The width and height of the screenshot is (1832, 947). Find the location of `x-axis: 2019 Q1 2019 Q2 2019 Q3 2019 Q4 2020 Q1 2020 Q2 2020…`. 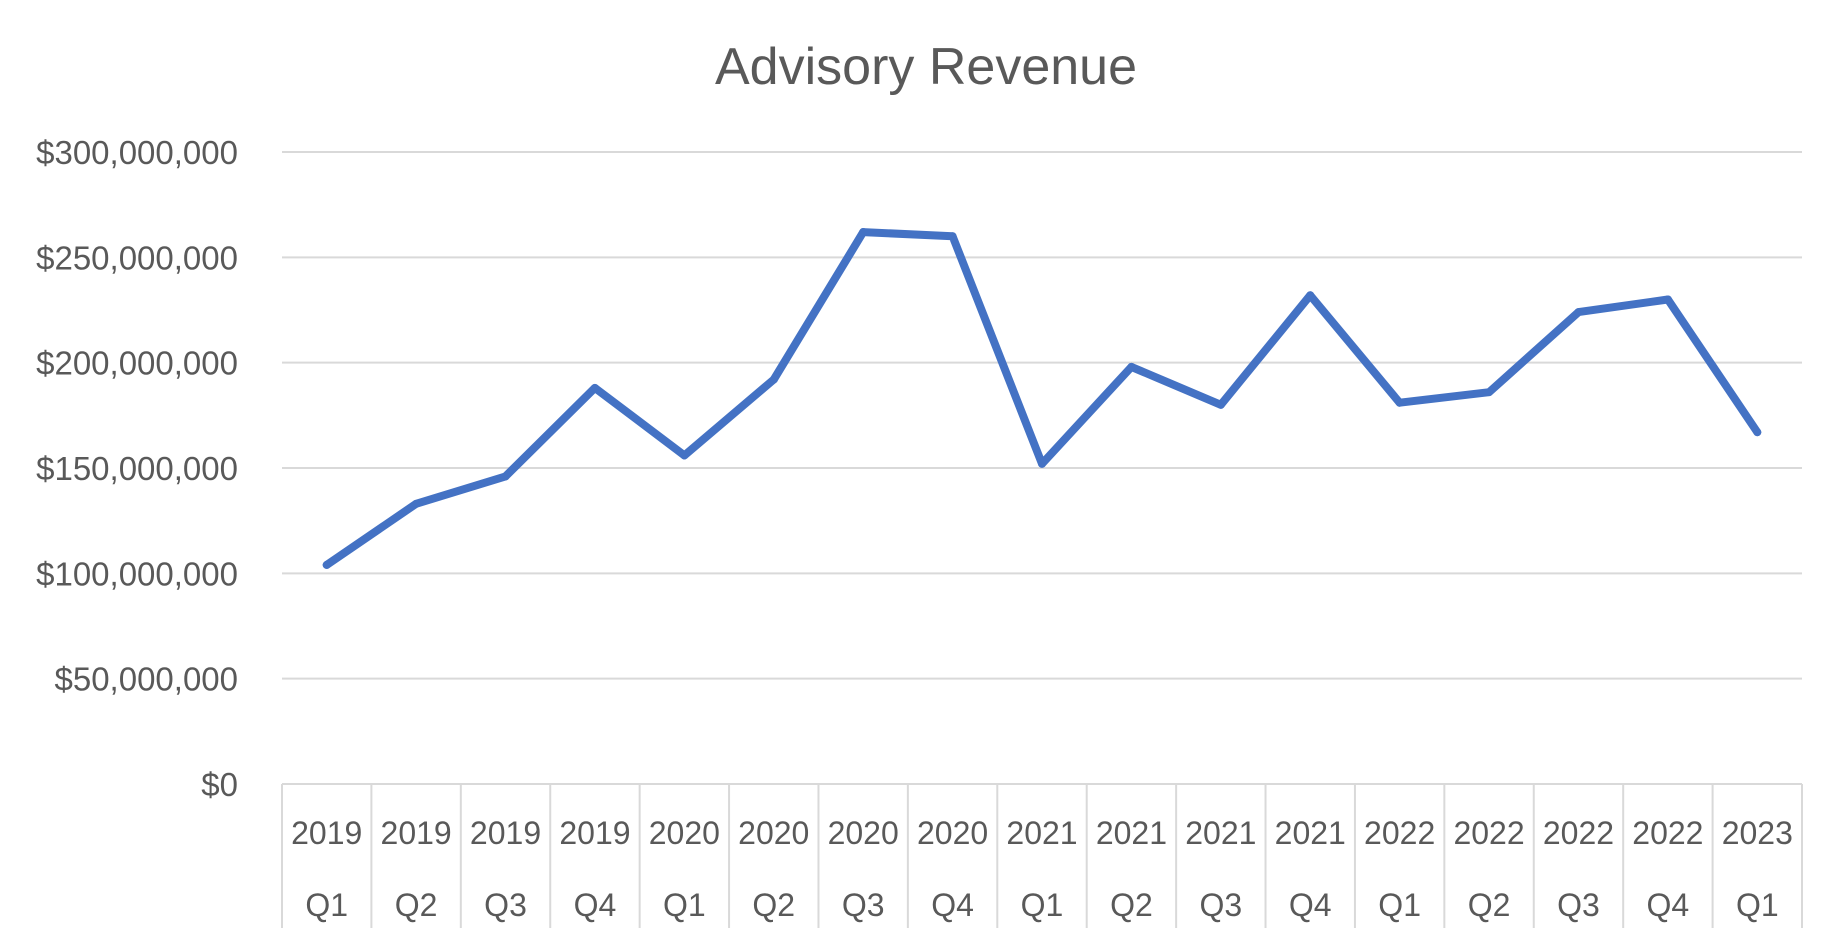

x-axis: 2019 Q1 2019 Q2 2019 Q3 2019 Q4 2020 Q1 2020 Q2 2020… is located at coordinates (1042, 855).